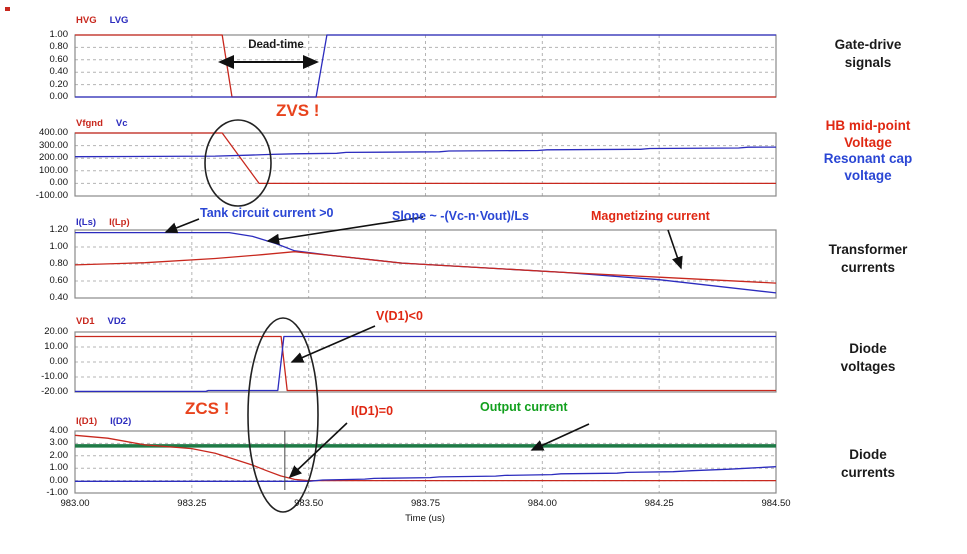  I want to click on annotation-magnetizing: Magnetizing current, so click(650, 216).